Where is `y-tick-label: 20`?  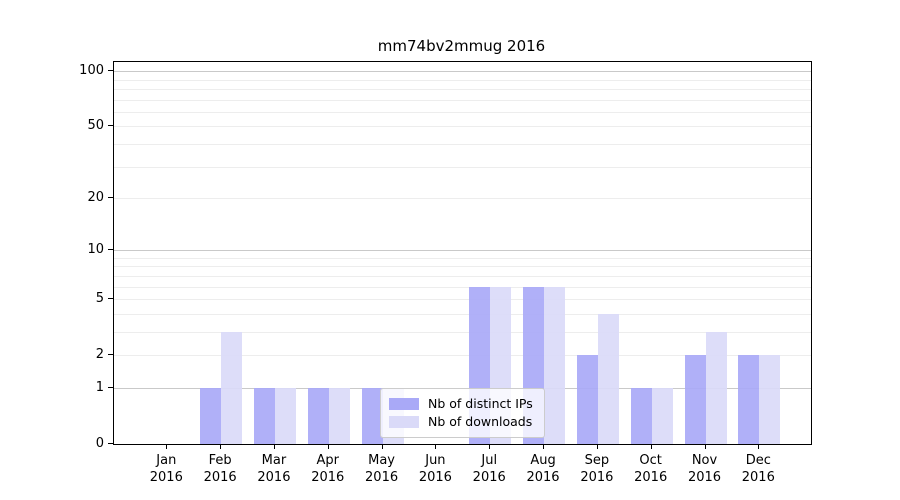 y-tick-label: 20 is located at coordinates (95, 197).